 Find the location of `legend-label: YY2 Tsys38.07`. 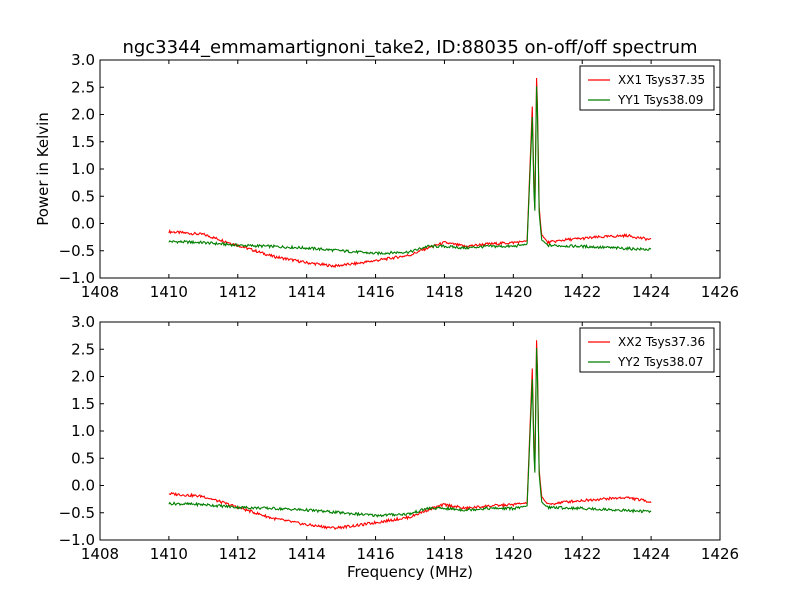

legend-label: YY2 Tsys38.07 is located at coordinates (660, 362).